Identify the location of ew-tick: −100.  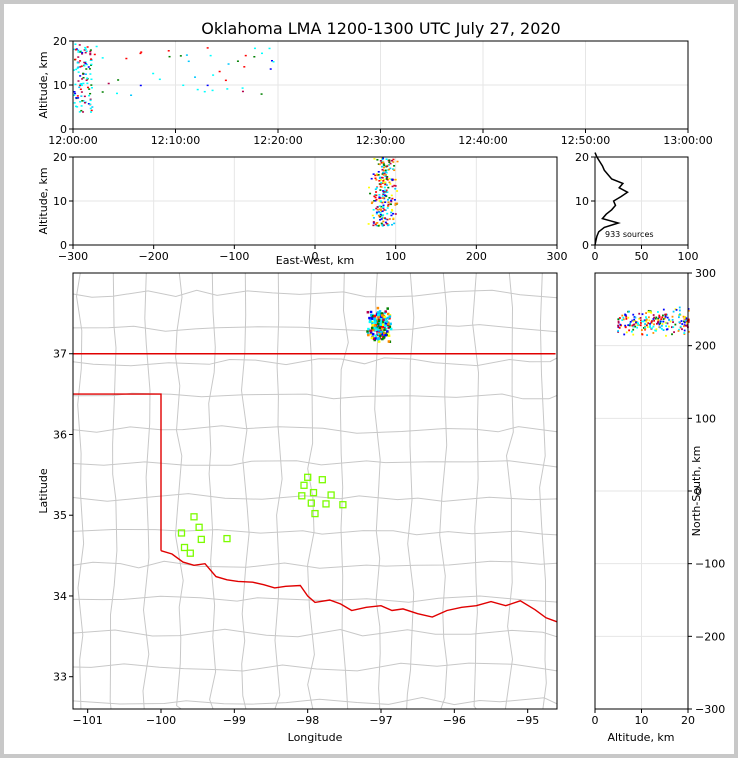
(234, 256).